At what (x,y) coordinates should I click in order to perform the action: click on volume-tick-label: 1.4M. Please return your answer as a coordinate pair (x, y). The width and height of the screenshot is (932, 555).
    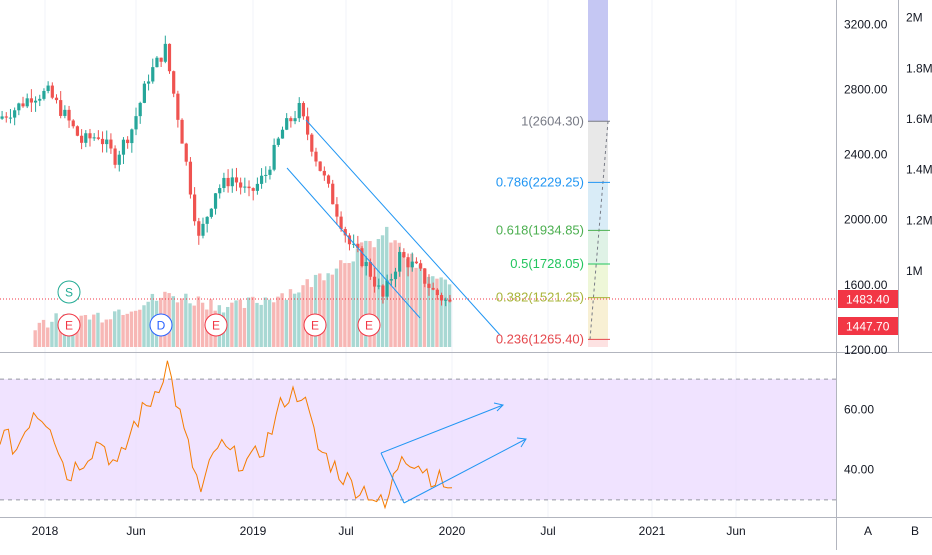
    Looking at the image, I should click on (919, 170).